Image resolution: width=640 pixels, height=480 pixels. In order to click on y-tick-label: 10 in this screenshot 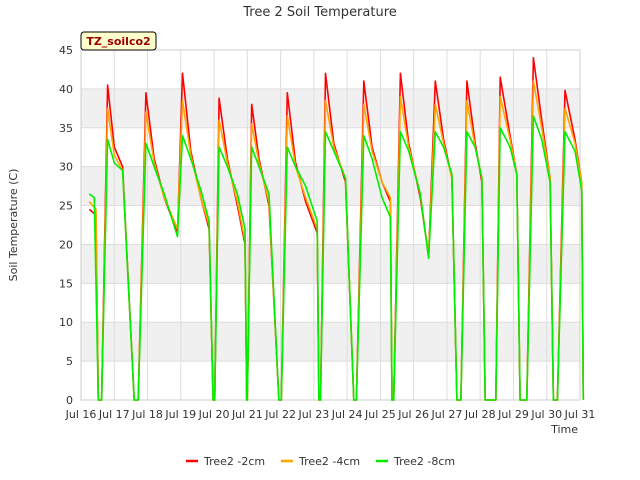, I will do `click(66, 322)`.